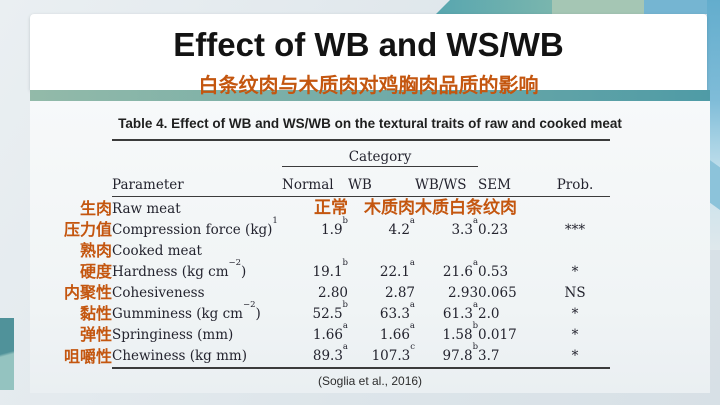 Image resolution: width=720 pixels, height=405 pixels. I want to click on citation: (Soglia et al., 2016), so click(370, 381).